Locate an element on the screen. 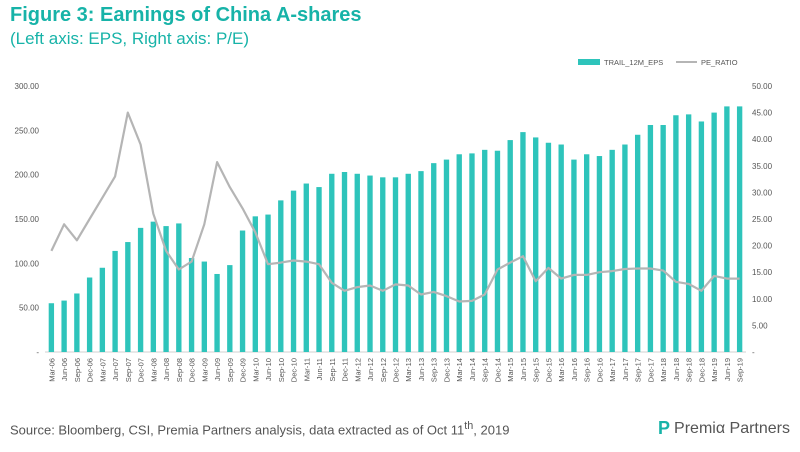  x-axis-tick-label: Jun-14 is located at coordinates (472, 369).